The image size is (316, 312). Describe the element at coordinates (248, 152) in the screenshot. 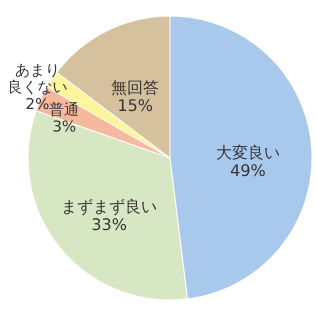

I see `slice-label: 大変良い` at that location.